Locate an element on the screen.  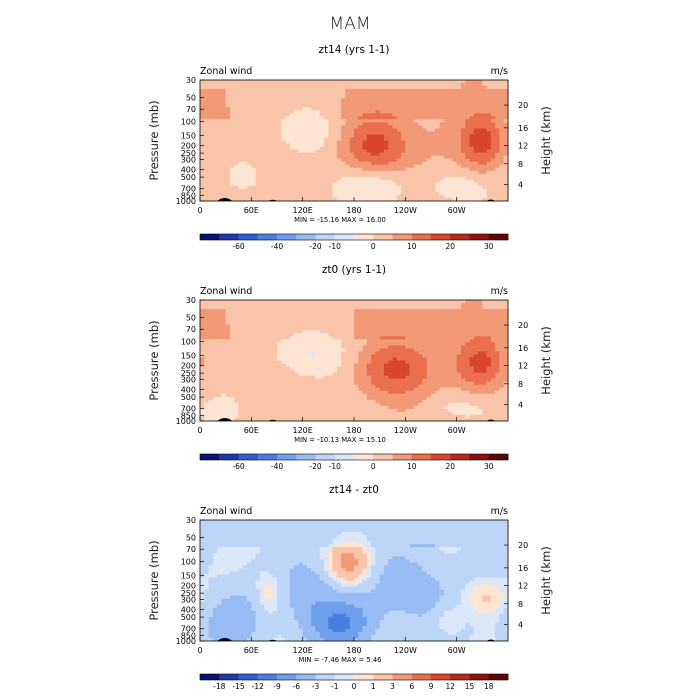
y-tick-label: 250 is located at coordinates (188, 153).